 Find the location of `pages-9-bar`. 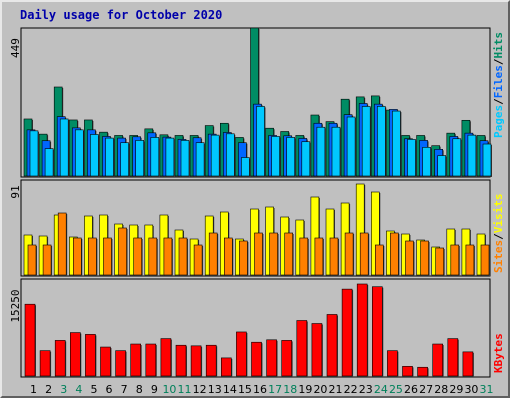

pages-9-bar is located at coordinates (155, 157).